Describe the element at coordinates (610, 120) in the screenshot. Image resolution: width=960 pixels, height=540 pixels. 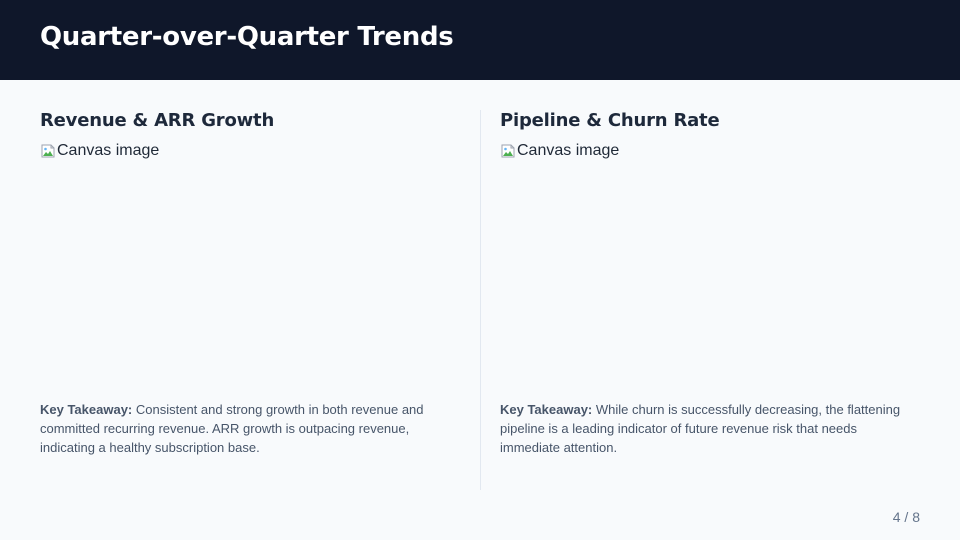
I see `panel-title: Pipeline & Churn Rate` at that location.